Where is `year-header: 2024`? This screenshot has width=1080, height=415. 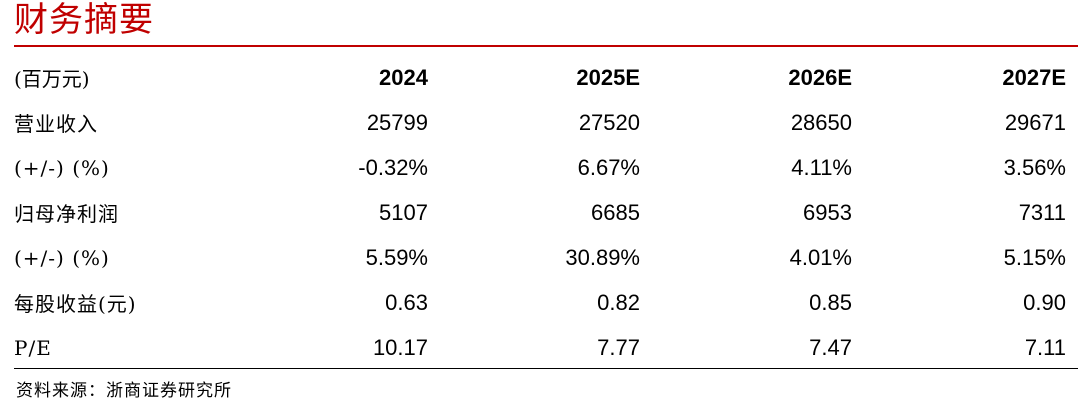
year-header: 2024 is located at coordinates (403, 77).